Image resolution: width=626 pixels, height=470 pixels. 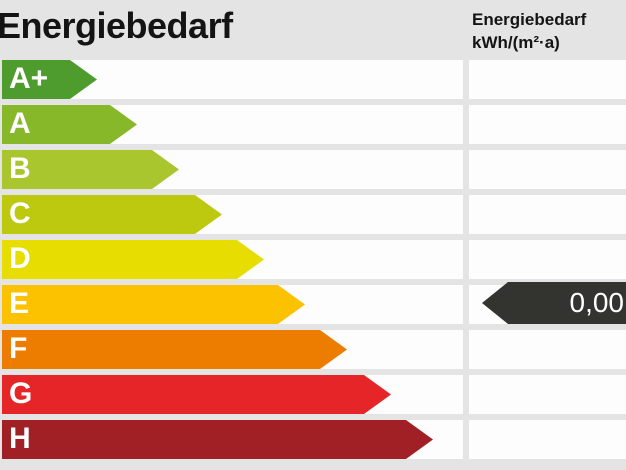 I want to click on value-marker-arrow: 0,00, so click(x=554, y=303).